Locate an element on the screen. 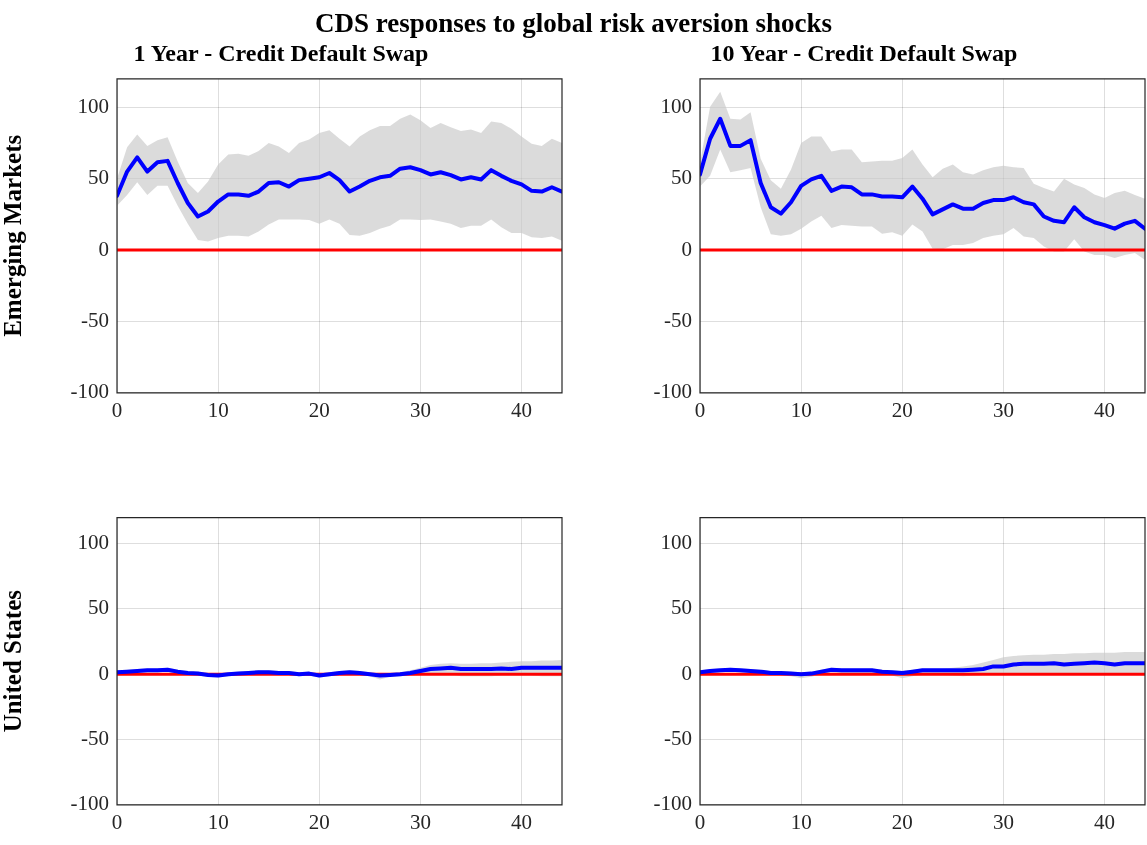 The height and width of the screenshot is (845, 1147). y-axis-title: Emerging Markets is located at coordinates (13, 235).